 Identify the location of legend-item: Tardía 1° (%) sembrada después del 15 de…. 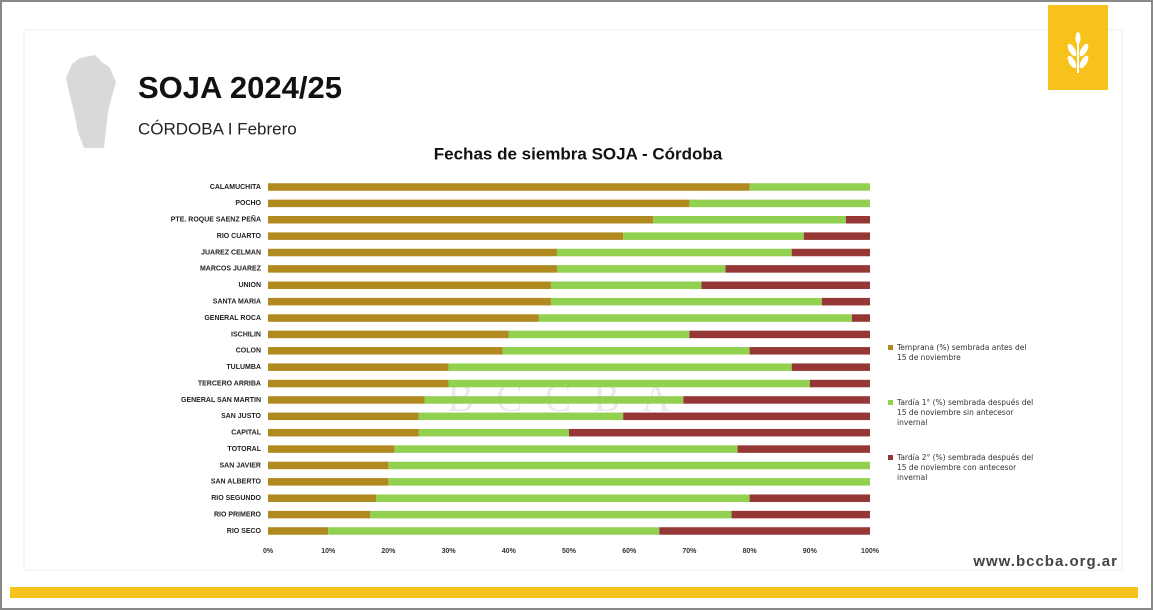
(962, 413).